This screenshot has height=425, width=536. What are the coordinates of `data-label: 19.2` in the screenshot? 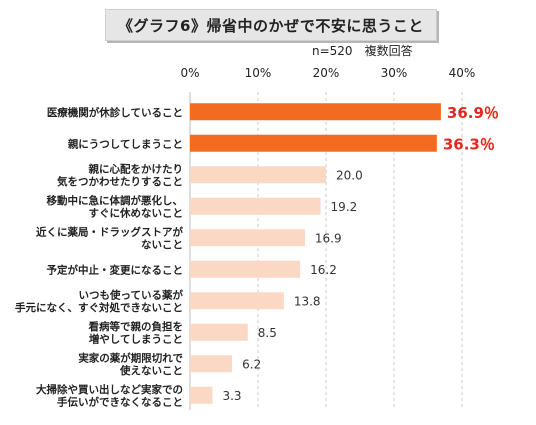 It's located at (344, 207).